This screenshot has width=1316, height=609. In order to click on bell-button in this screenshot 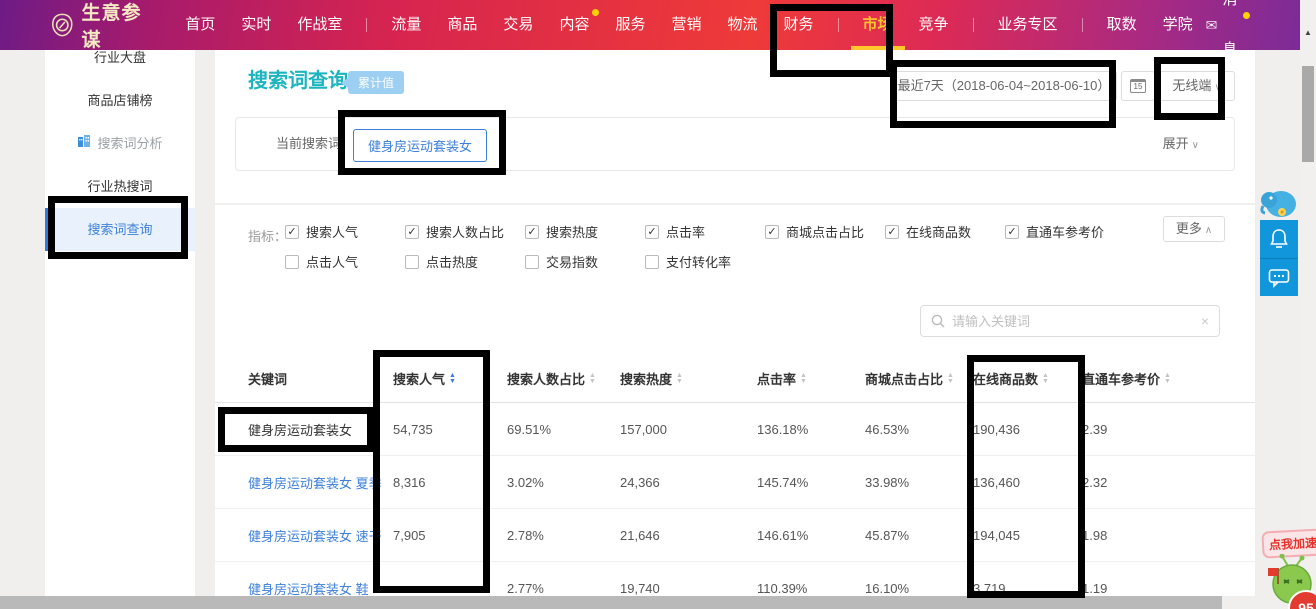, I will do `click(1279, 239)`.